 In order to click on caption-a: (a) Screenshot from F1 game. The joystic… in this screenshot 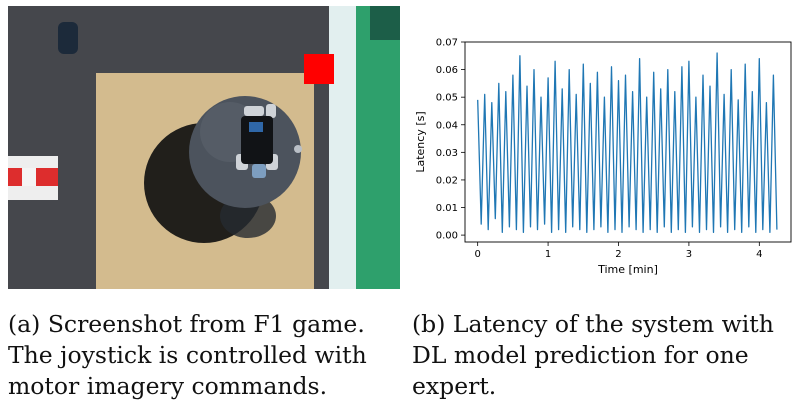, I will do `click(187, 355)`.